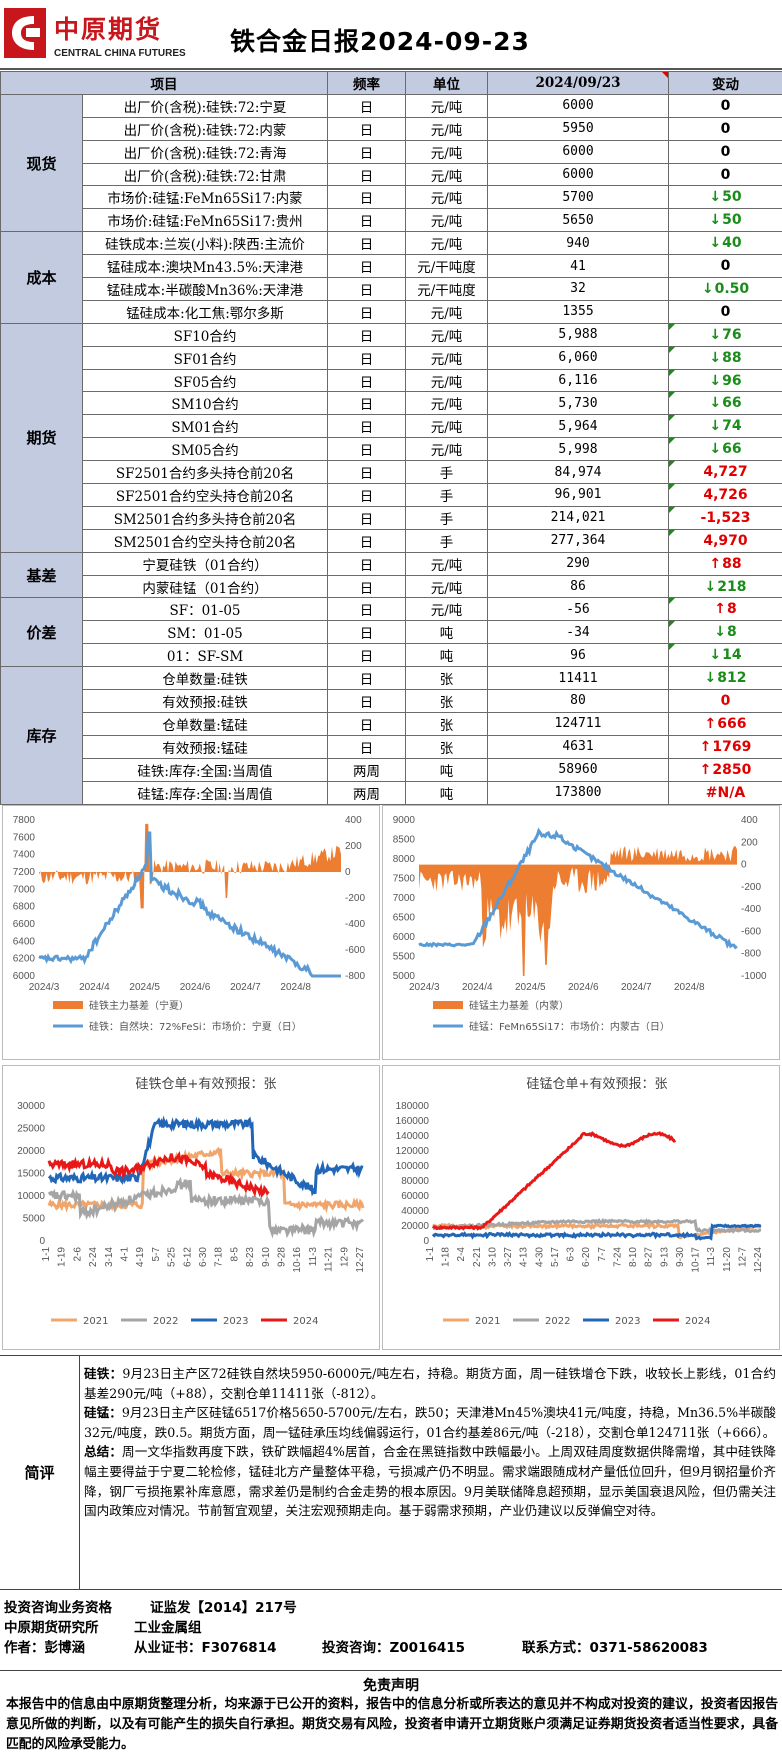 Image resolution: width=782 pixels, height=1756 pixels. What do you see at coordinates (725, 426) in the screenshot?
I see `change-cell: ↓74` at bounding box center [725, 426].